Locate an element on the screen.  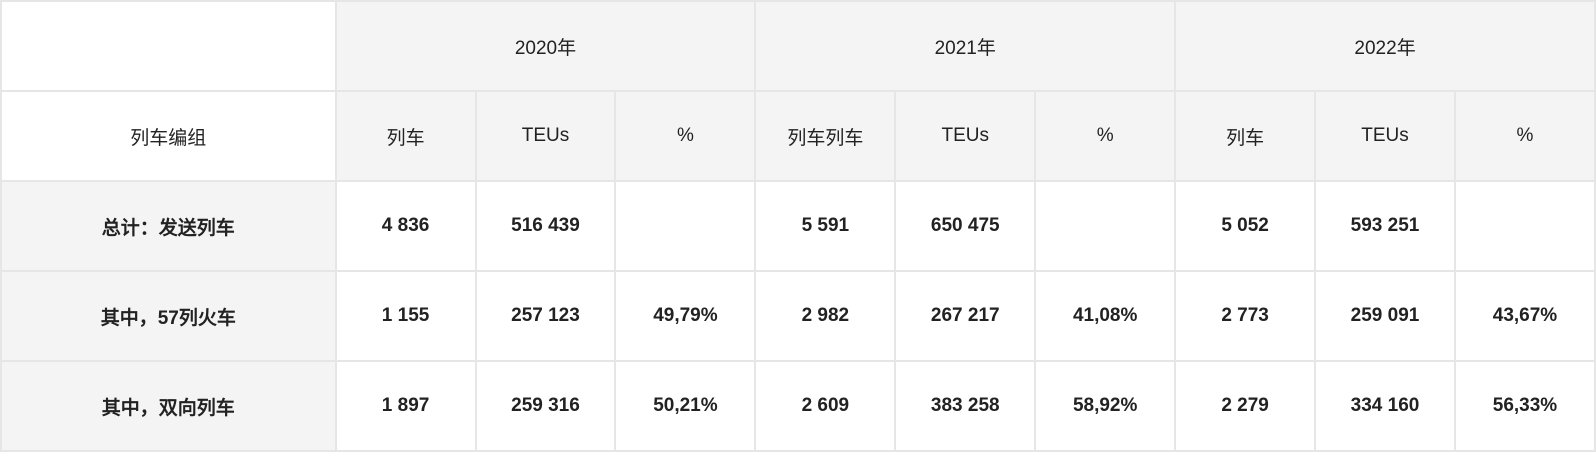
table-cell: 58,92% is located at coordinates (1105, 406).